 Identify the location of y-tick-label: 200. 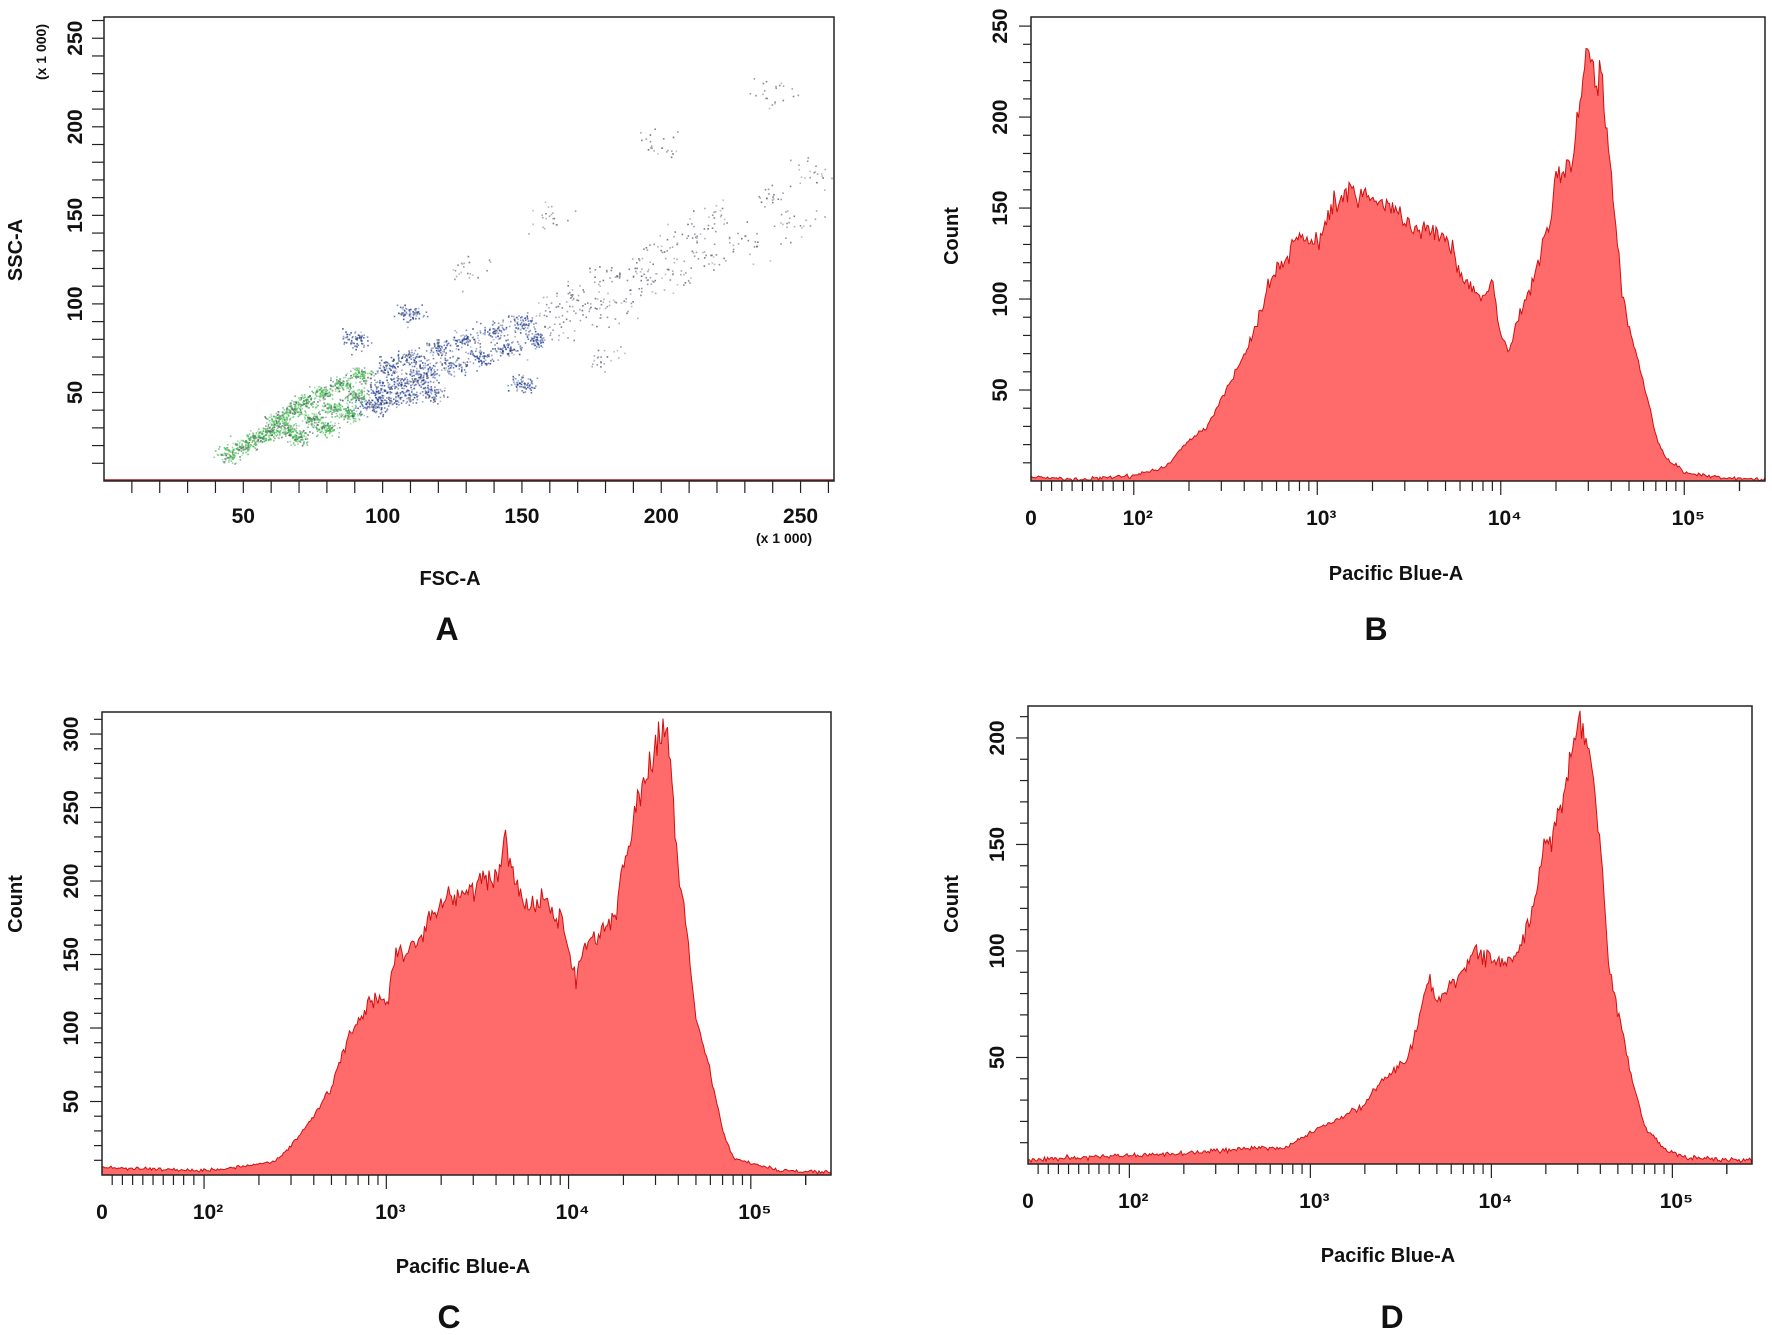
(997, 737).